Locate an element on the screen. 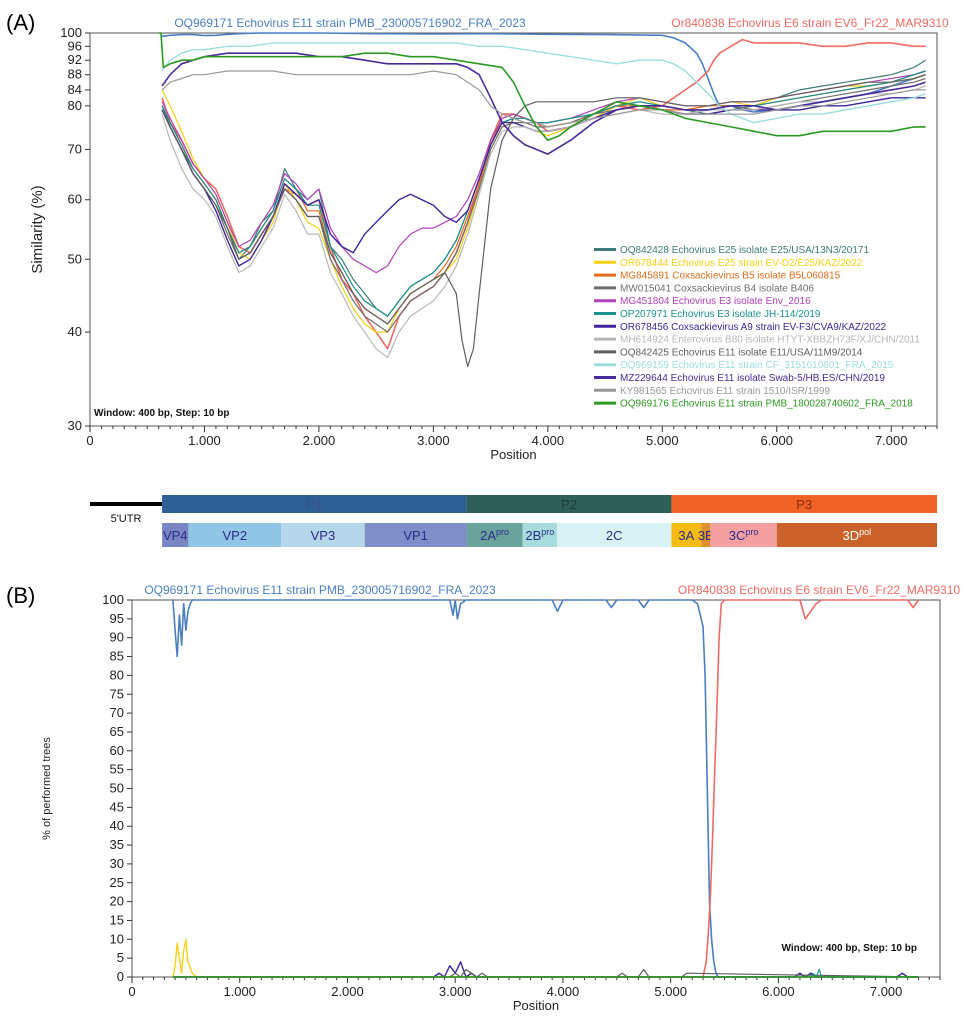 The width and height of the screenshot is (971, 1026). protein-superscript: pol is located at coordinates (865, 532).